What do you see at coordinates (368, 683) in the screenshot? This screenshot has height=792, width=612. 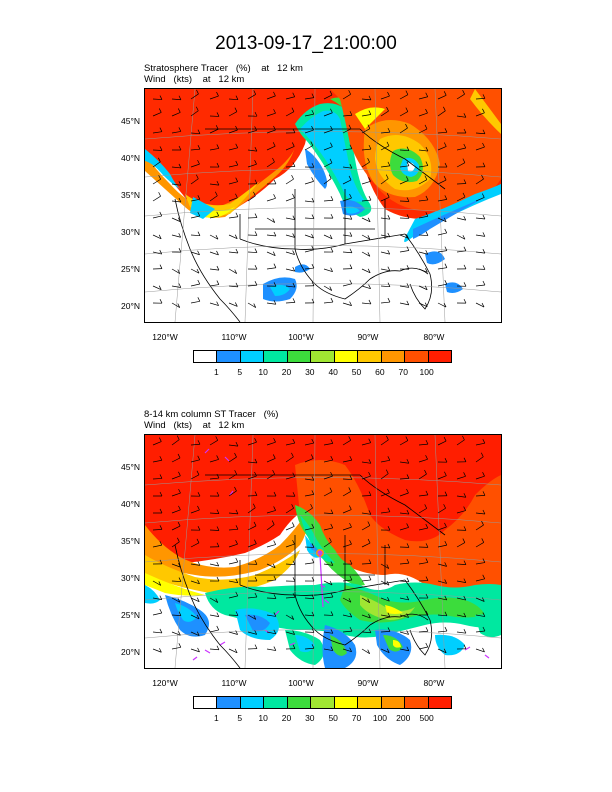 I see `panel2-lon-label: 90°W` at bounding box center [368, 683].